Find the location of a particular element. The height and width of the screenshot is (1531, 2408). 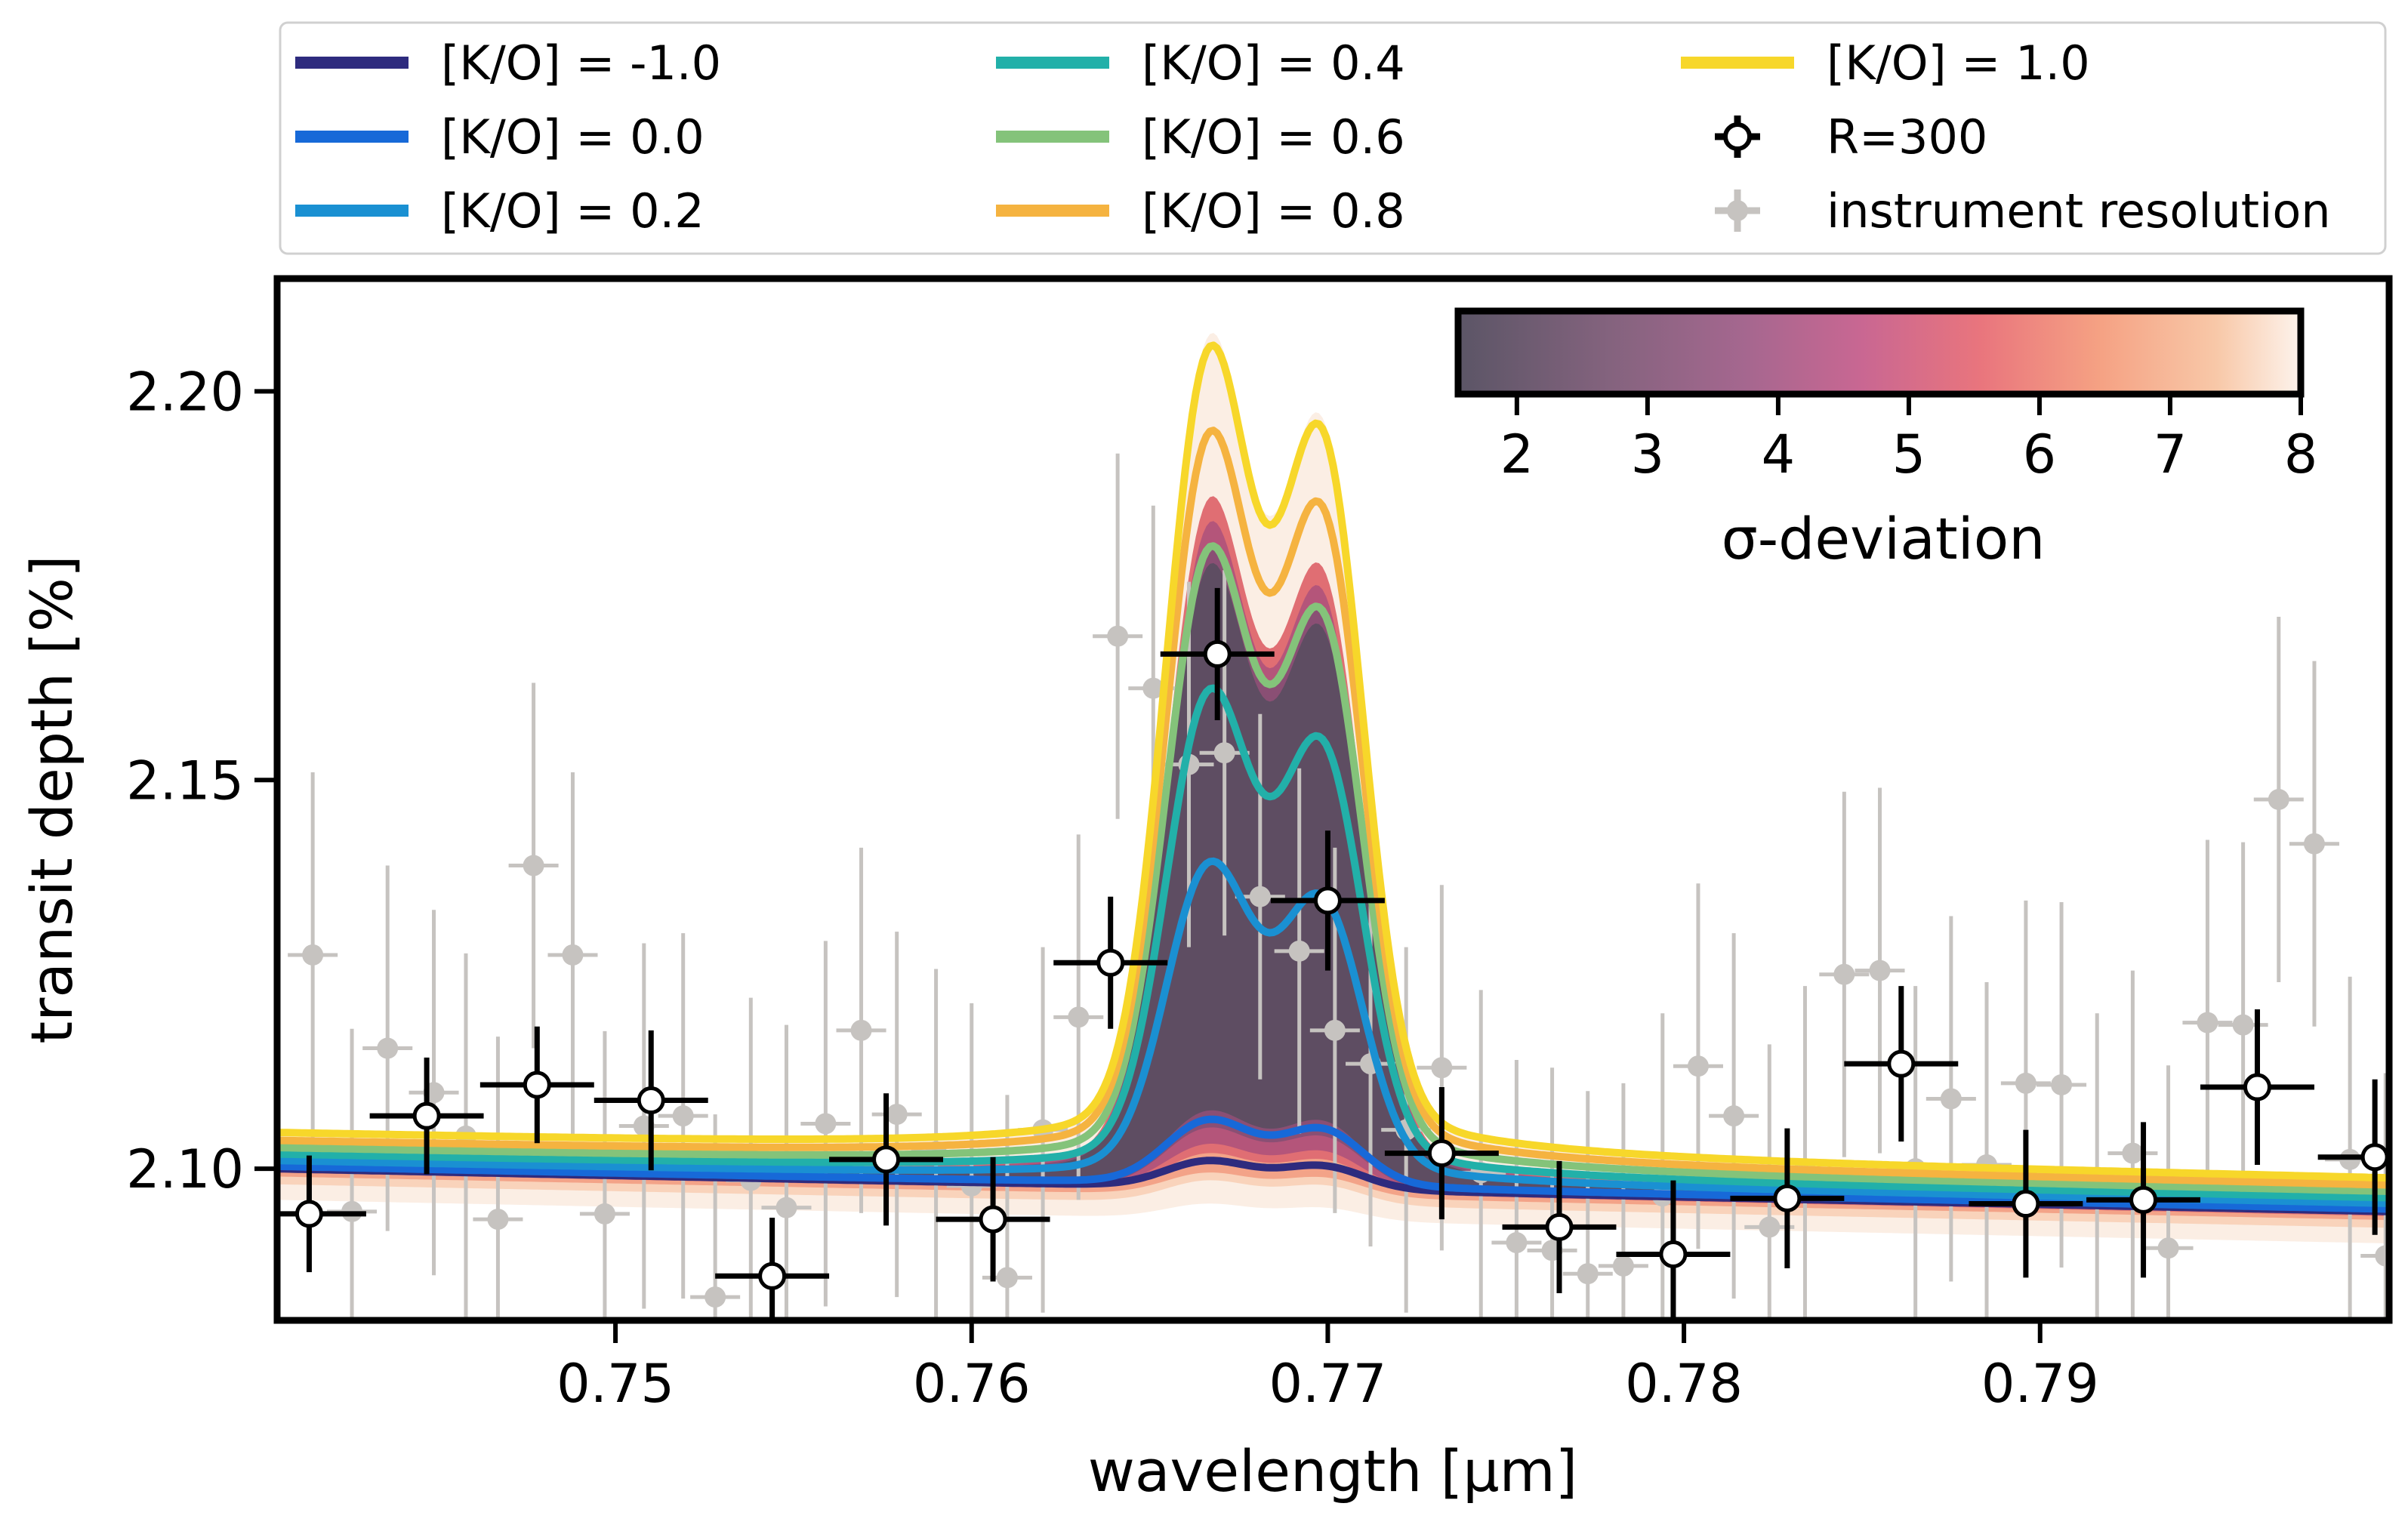

colorbar-tick-label: 7 is located at coordinates (2171, 454).